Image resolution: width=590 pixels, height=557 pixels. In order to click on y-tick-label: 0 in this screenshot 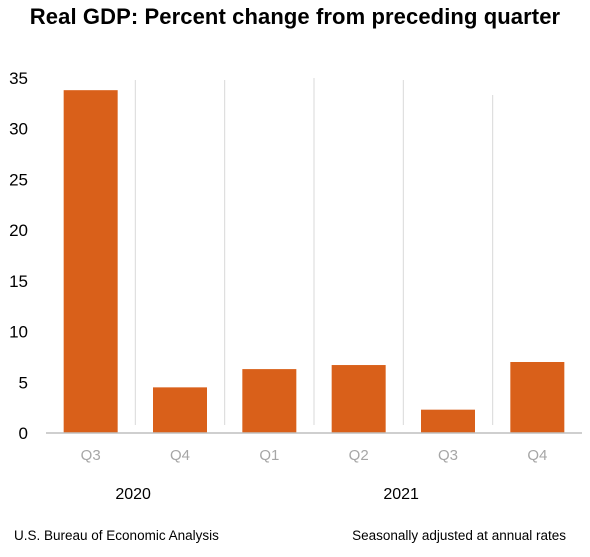, I will do `click(23, 433)`.